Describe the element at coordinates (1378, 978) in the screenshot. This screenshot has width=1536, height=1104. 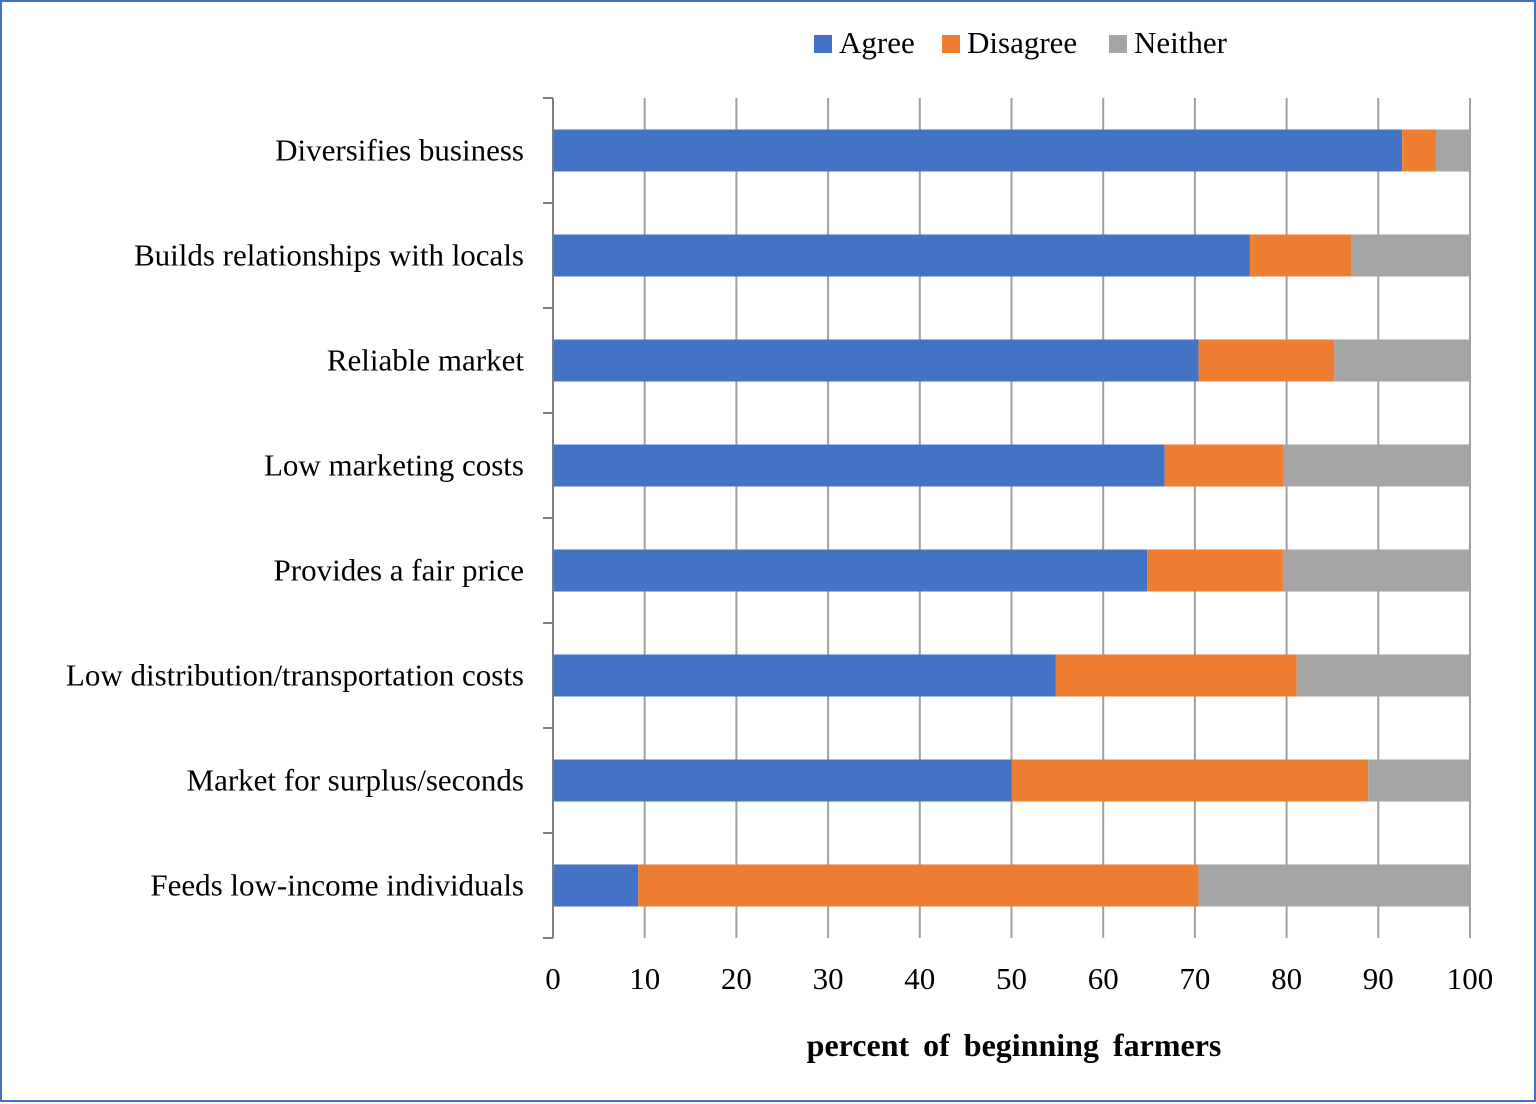
I see `x-tick-label-90: 90` at that location.